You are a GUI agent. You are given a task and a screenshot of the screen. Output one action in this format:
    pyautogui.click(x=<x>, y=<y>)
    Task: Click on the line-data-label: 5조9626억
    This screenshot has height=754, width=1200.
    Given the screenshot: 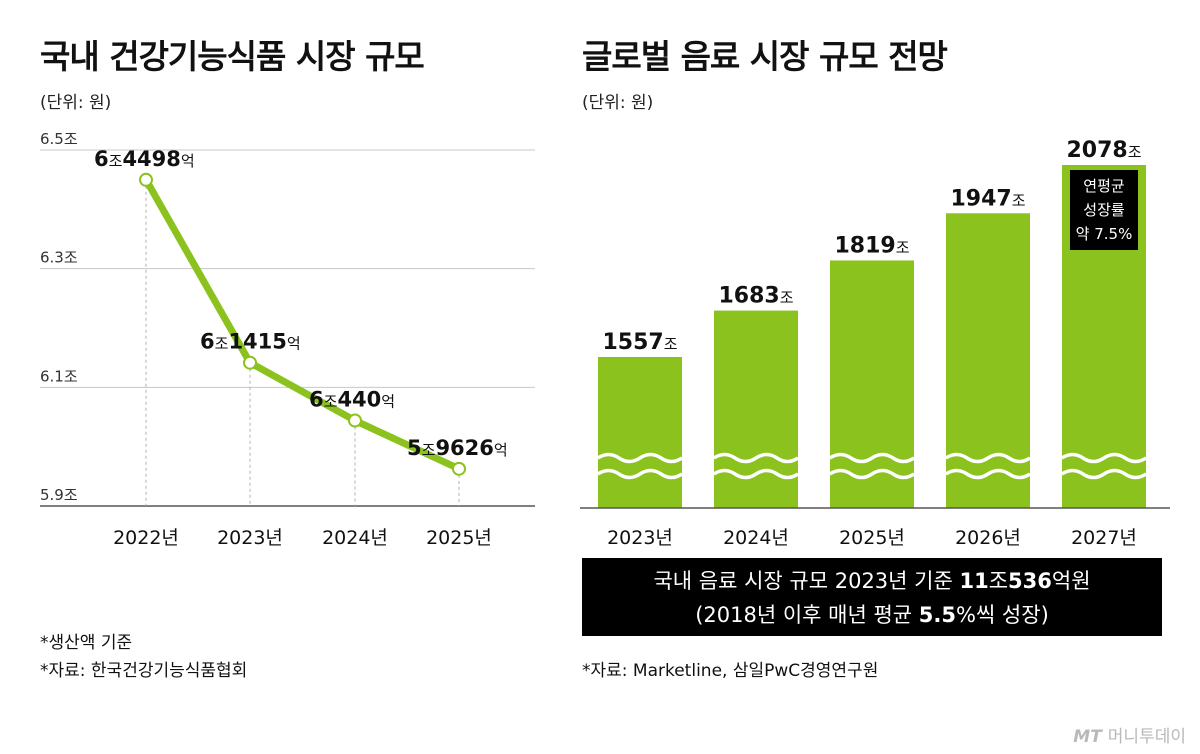 What is the action you would take?
    pyautogui.click(x=457, y=448)
    